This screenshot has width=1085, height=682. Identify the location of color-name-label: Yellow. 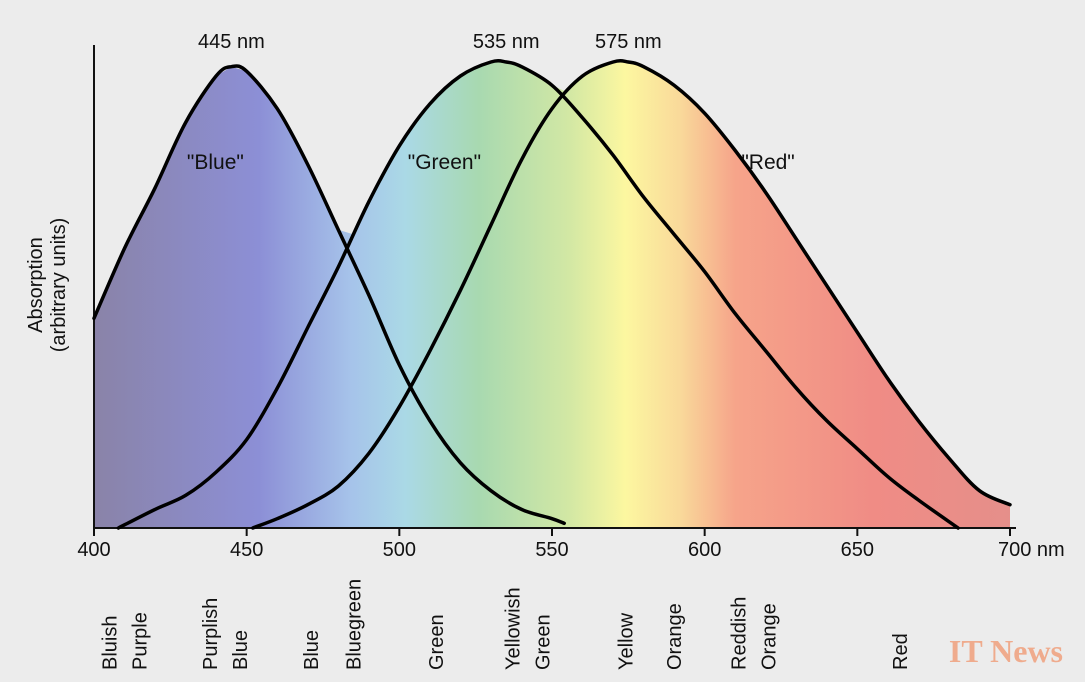
(626, 641).